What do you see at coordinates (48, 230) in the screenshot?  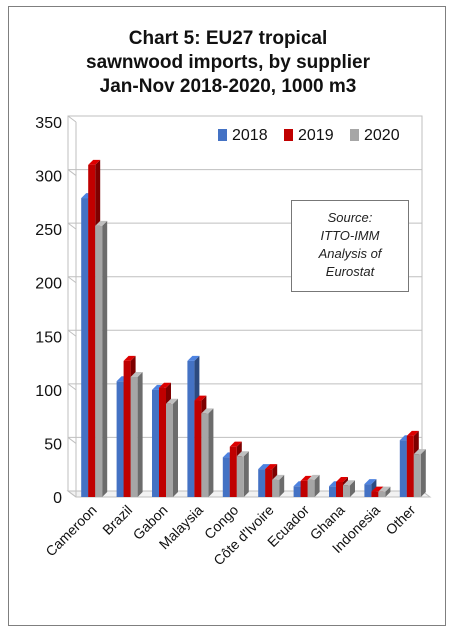 I see `y-tick-label: 250` at bounding box center [48, 230].